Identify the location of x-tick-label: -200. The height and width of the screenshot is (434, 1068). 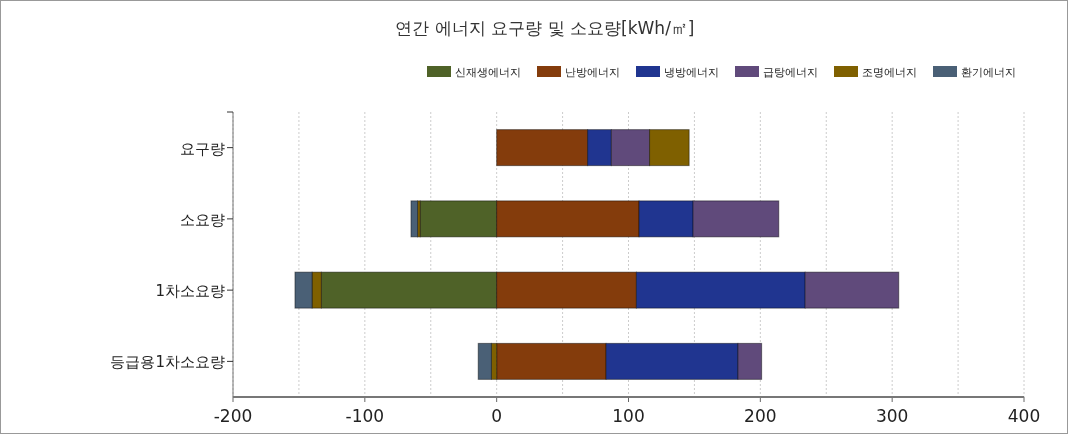
(233, 416).